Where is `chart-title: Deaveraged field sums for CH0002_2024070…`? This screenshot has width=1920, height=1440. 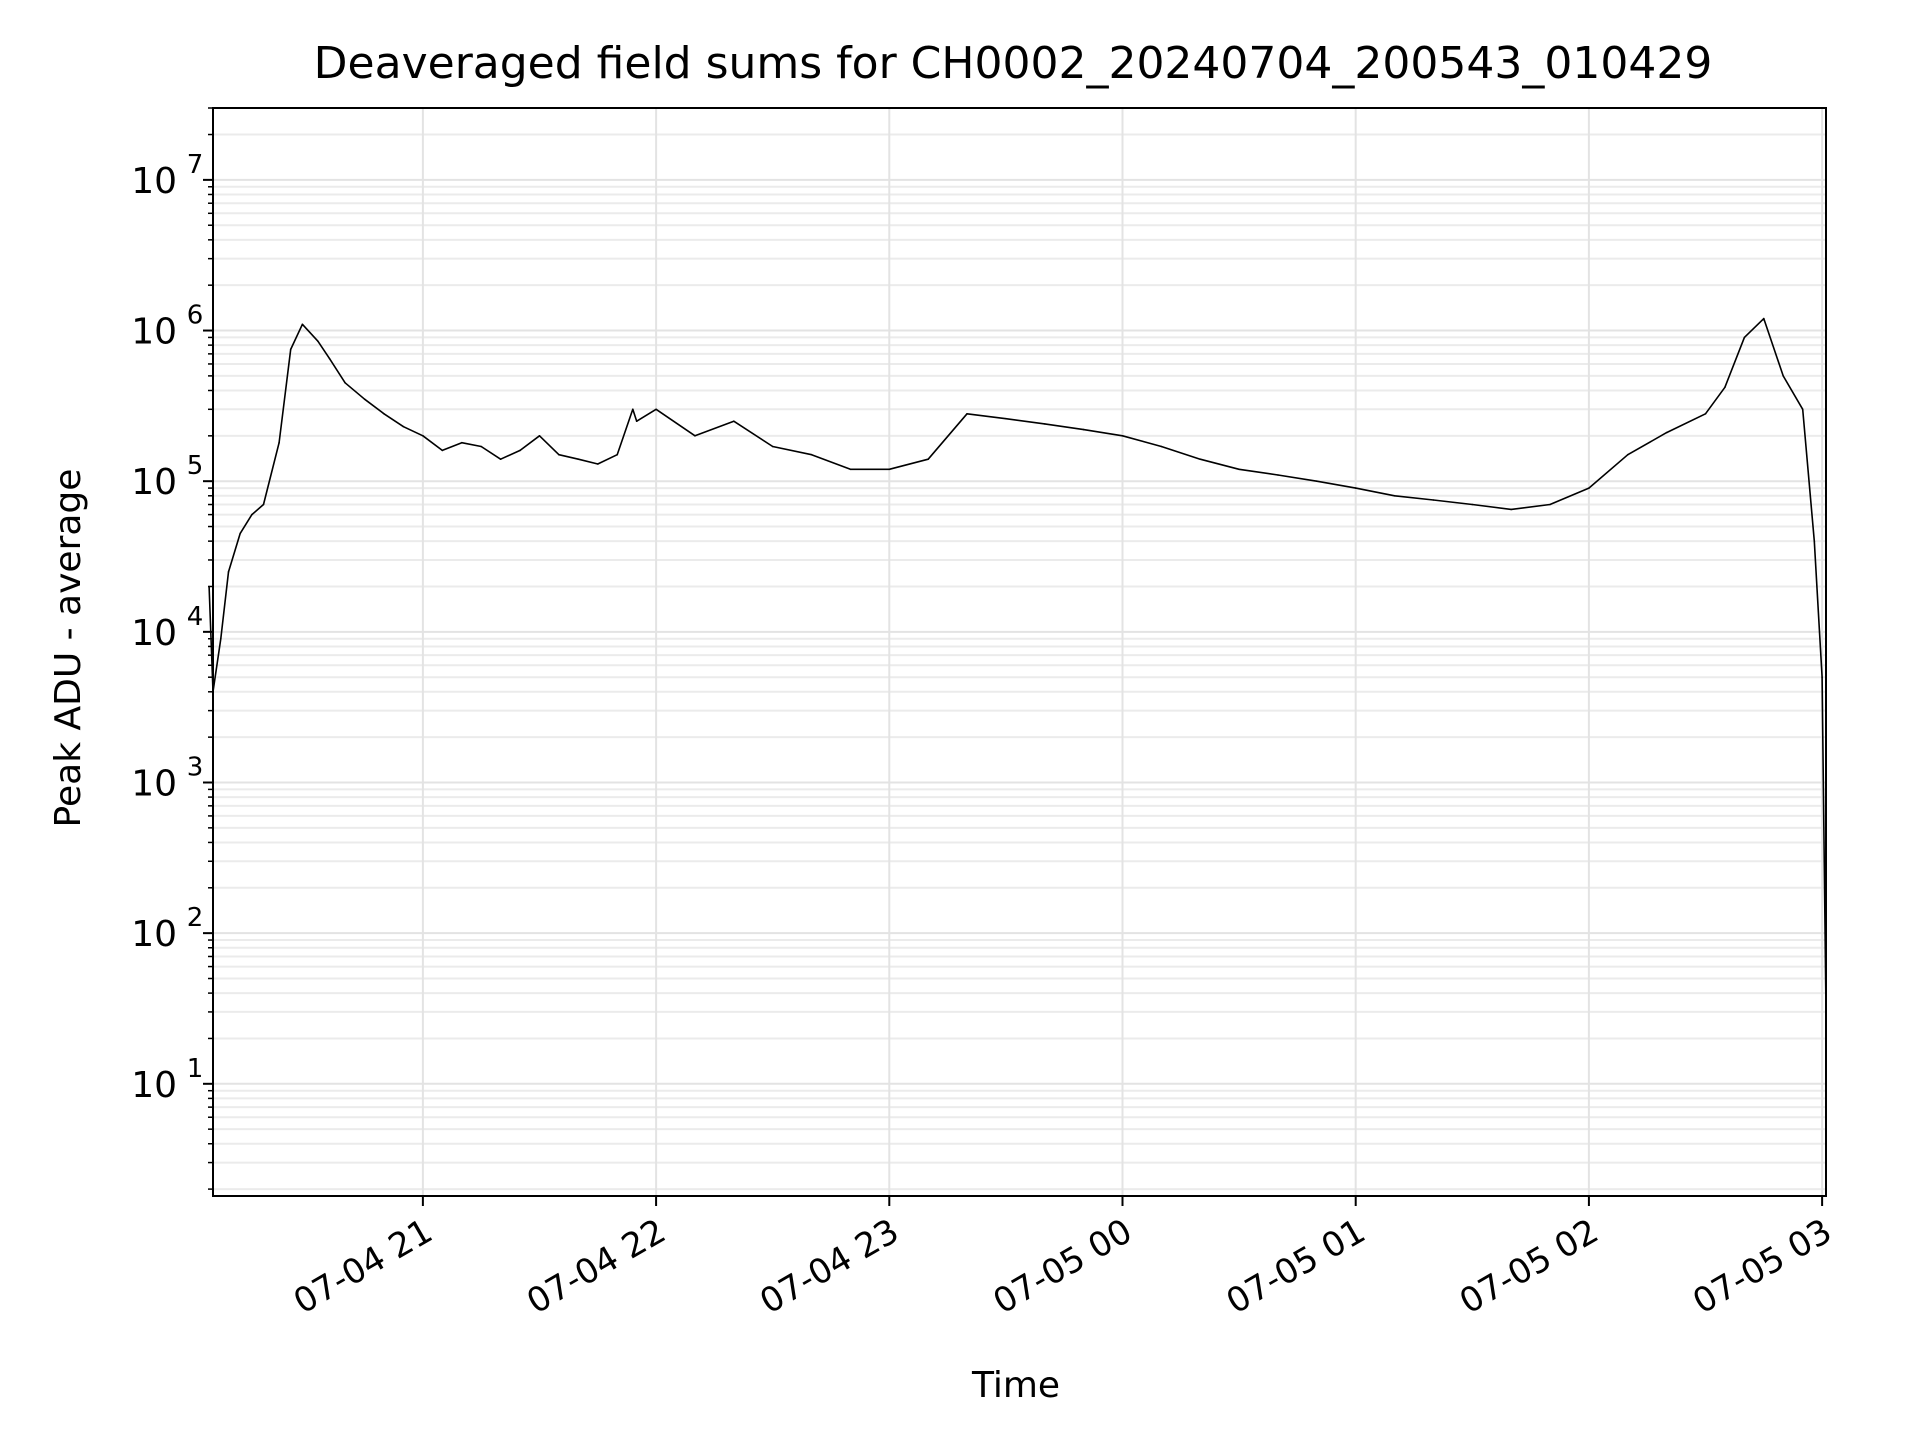
chart-title: Deaveraged field sums for CH0002_2024070… is located at coordinates (1013, 63).